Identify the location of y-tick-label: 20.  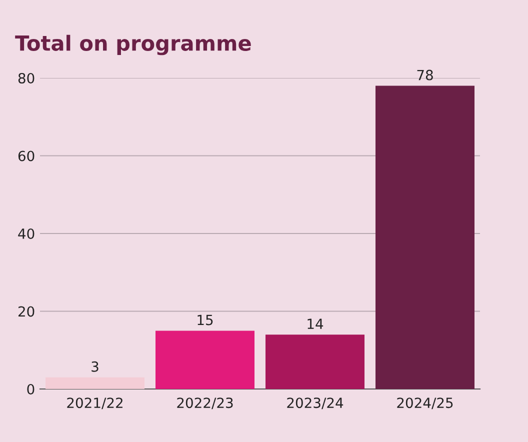
(26, 311).